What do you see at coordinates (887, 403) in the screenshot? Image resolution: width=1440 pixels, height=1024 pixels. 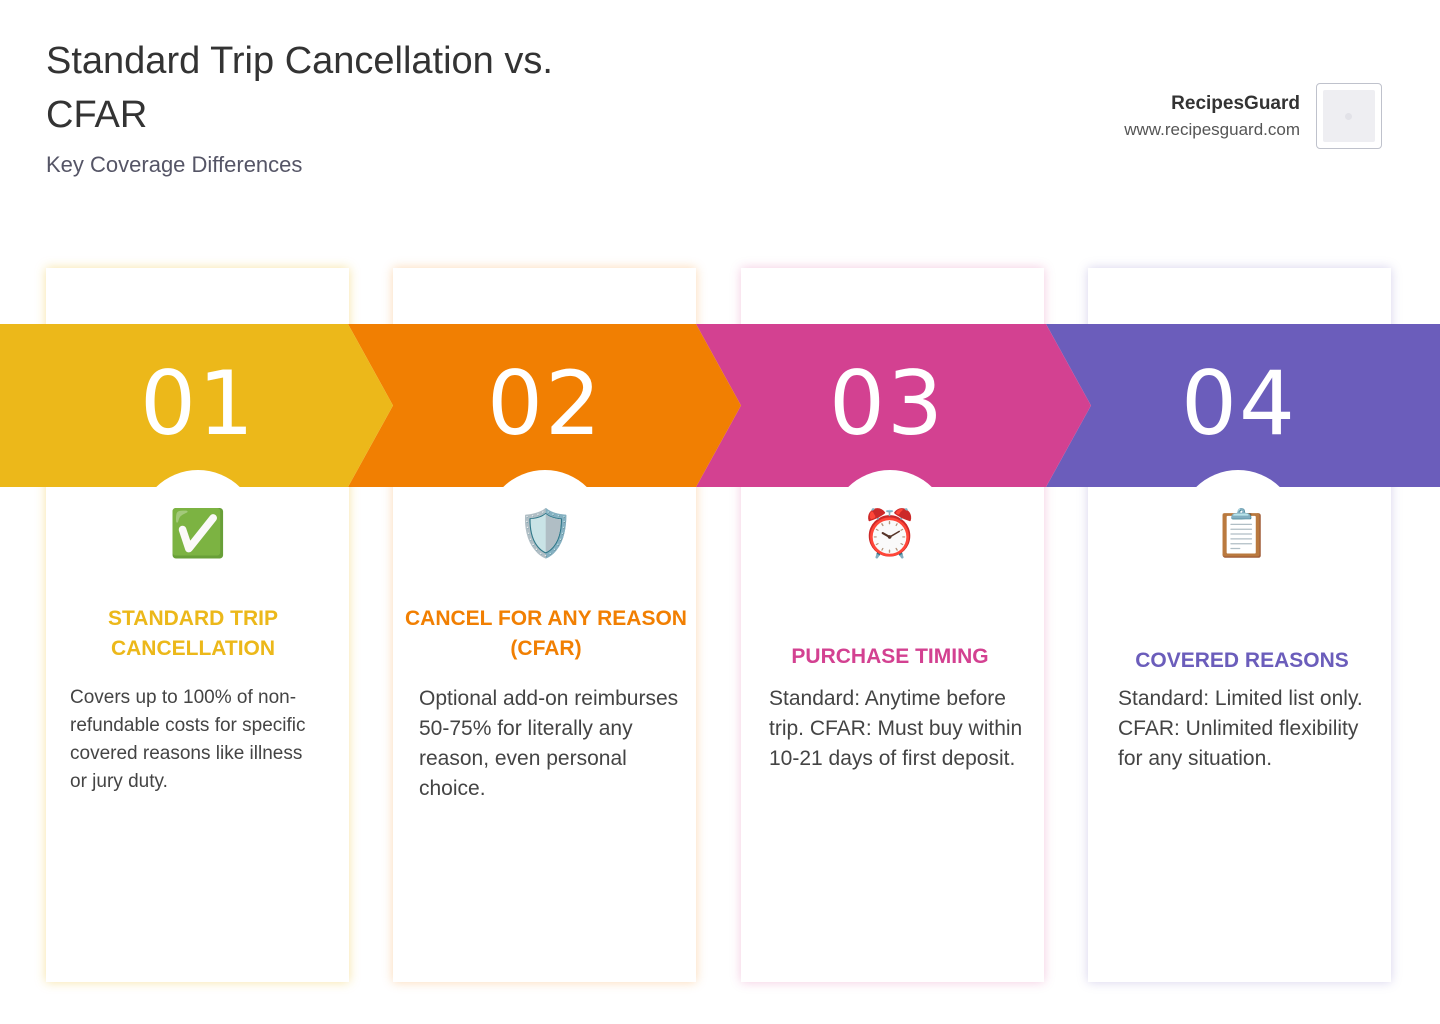 I see `step-number-3: 03` at bounding box center [887, 403].